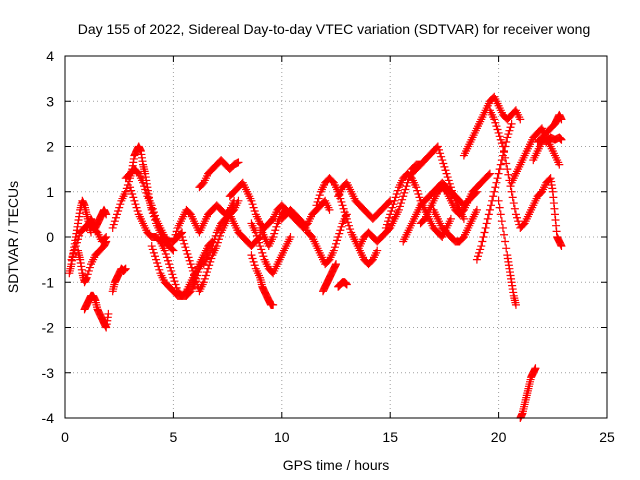  What do you see at coordinates (50, 237) in the screenshot?
I see `y-tick-label: 0` at bounding box center [50, 237].